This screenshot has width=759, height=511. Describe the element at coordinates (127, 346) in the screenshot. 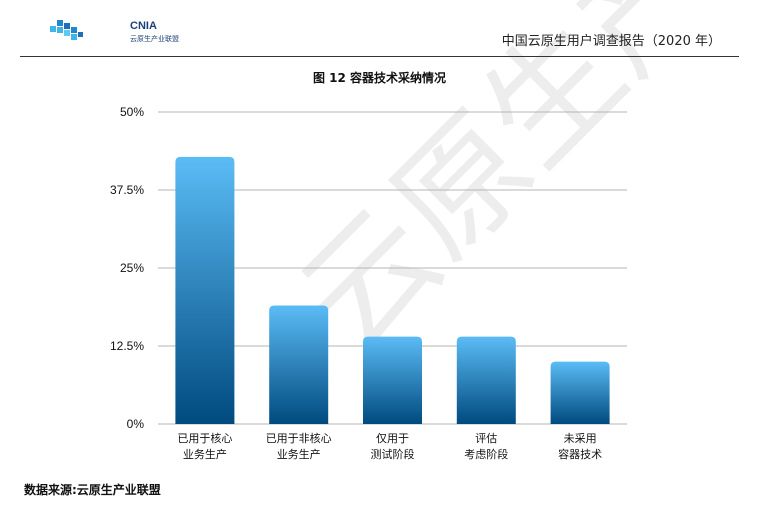

I see `y-tick-label: 12.5%` at that location.